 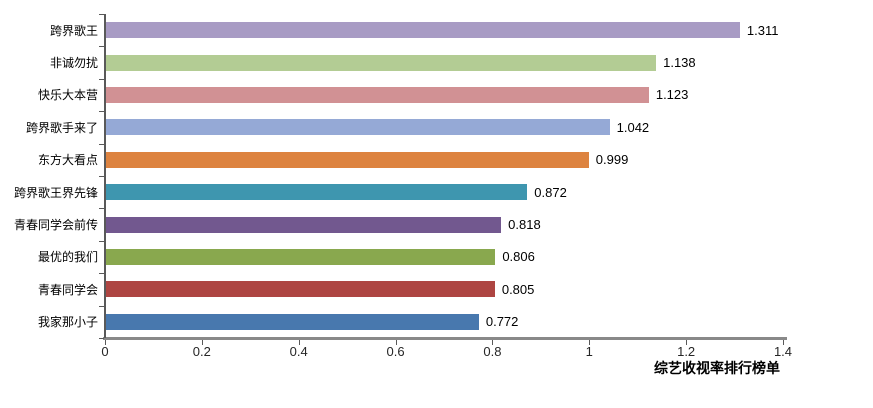 I want to click on category-label: 青春同学会, so click(x=67, y=289).